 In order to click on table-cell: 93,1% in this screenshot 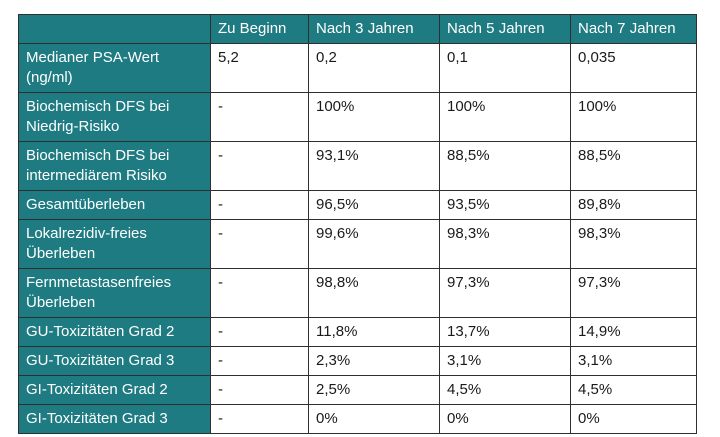, I will do `click(374, 166)`.